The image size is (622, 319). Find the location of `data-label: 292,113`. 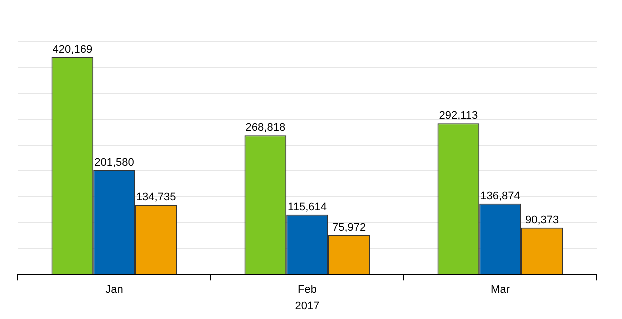

data-label: 292,113 is located at coordinates (458, 116).